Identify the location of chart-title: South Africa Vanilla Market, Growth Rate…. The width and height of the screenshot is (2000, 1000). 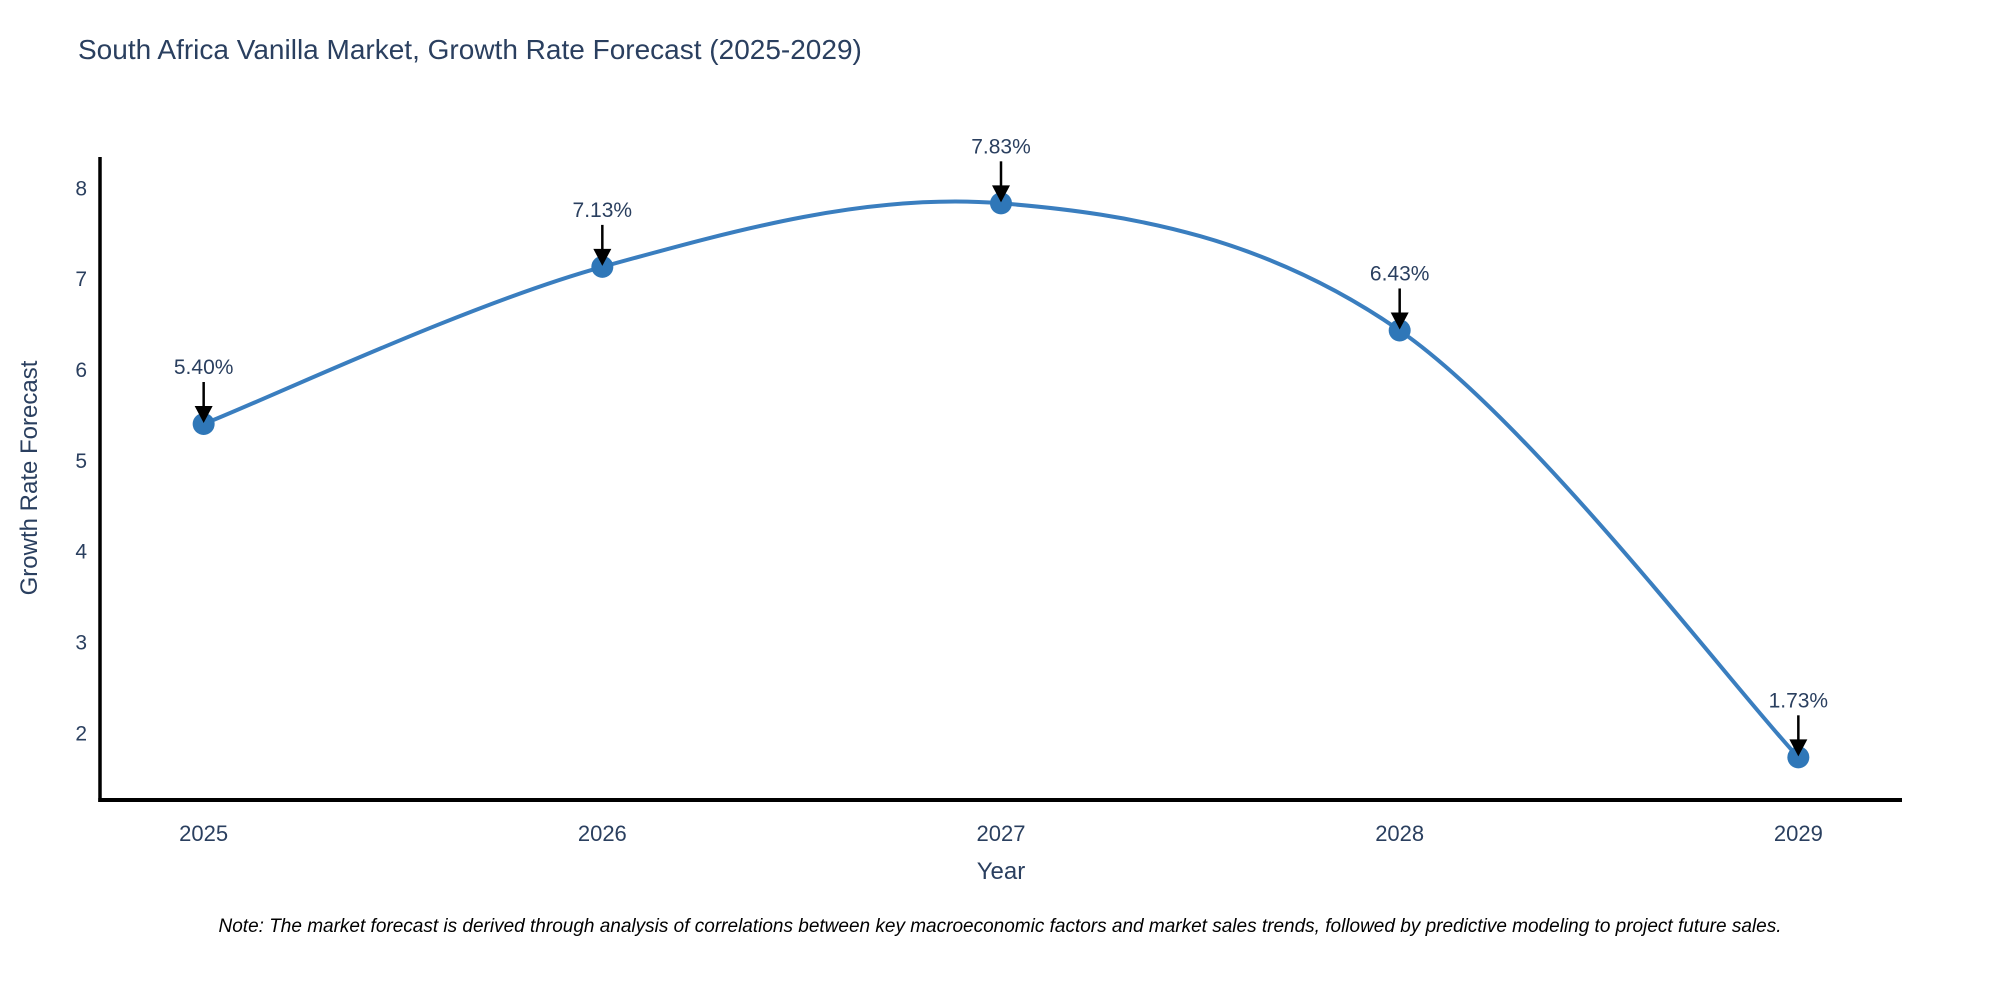
(470, 49).